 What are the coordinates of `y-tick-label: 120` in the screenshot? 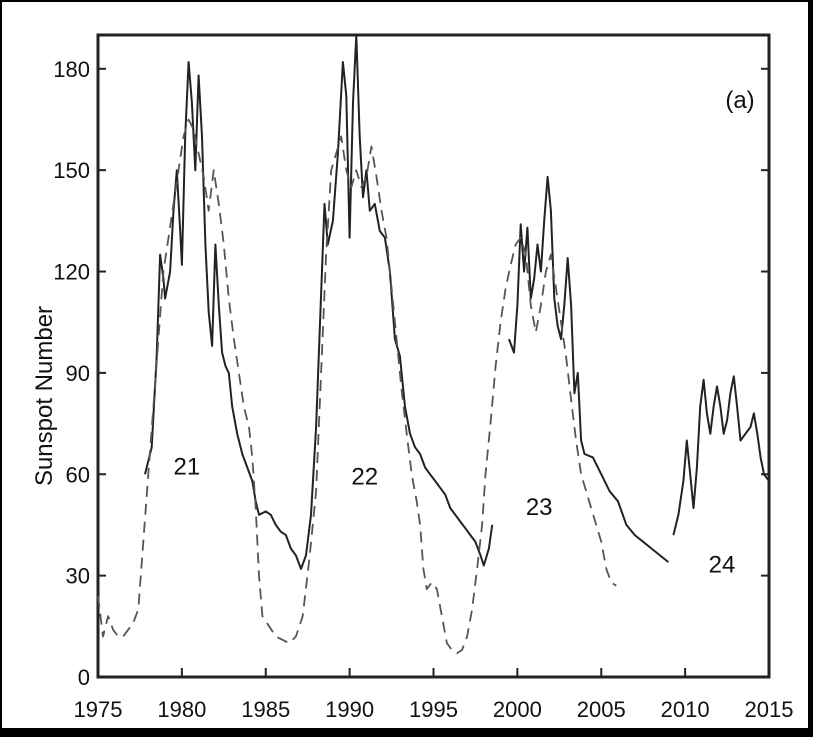 It's located at (71, 272).